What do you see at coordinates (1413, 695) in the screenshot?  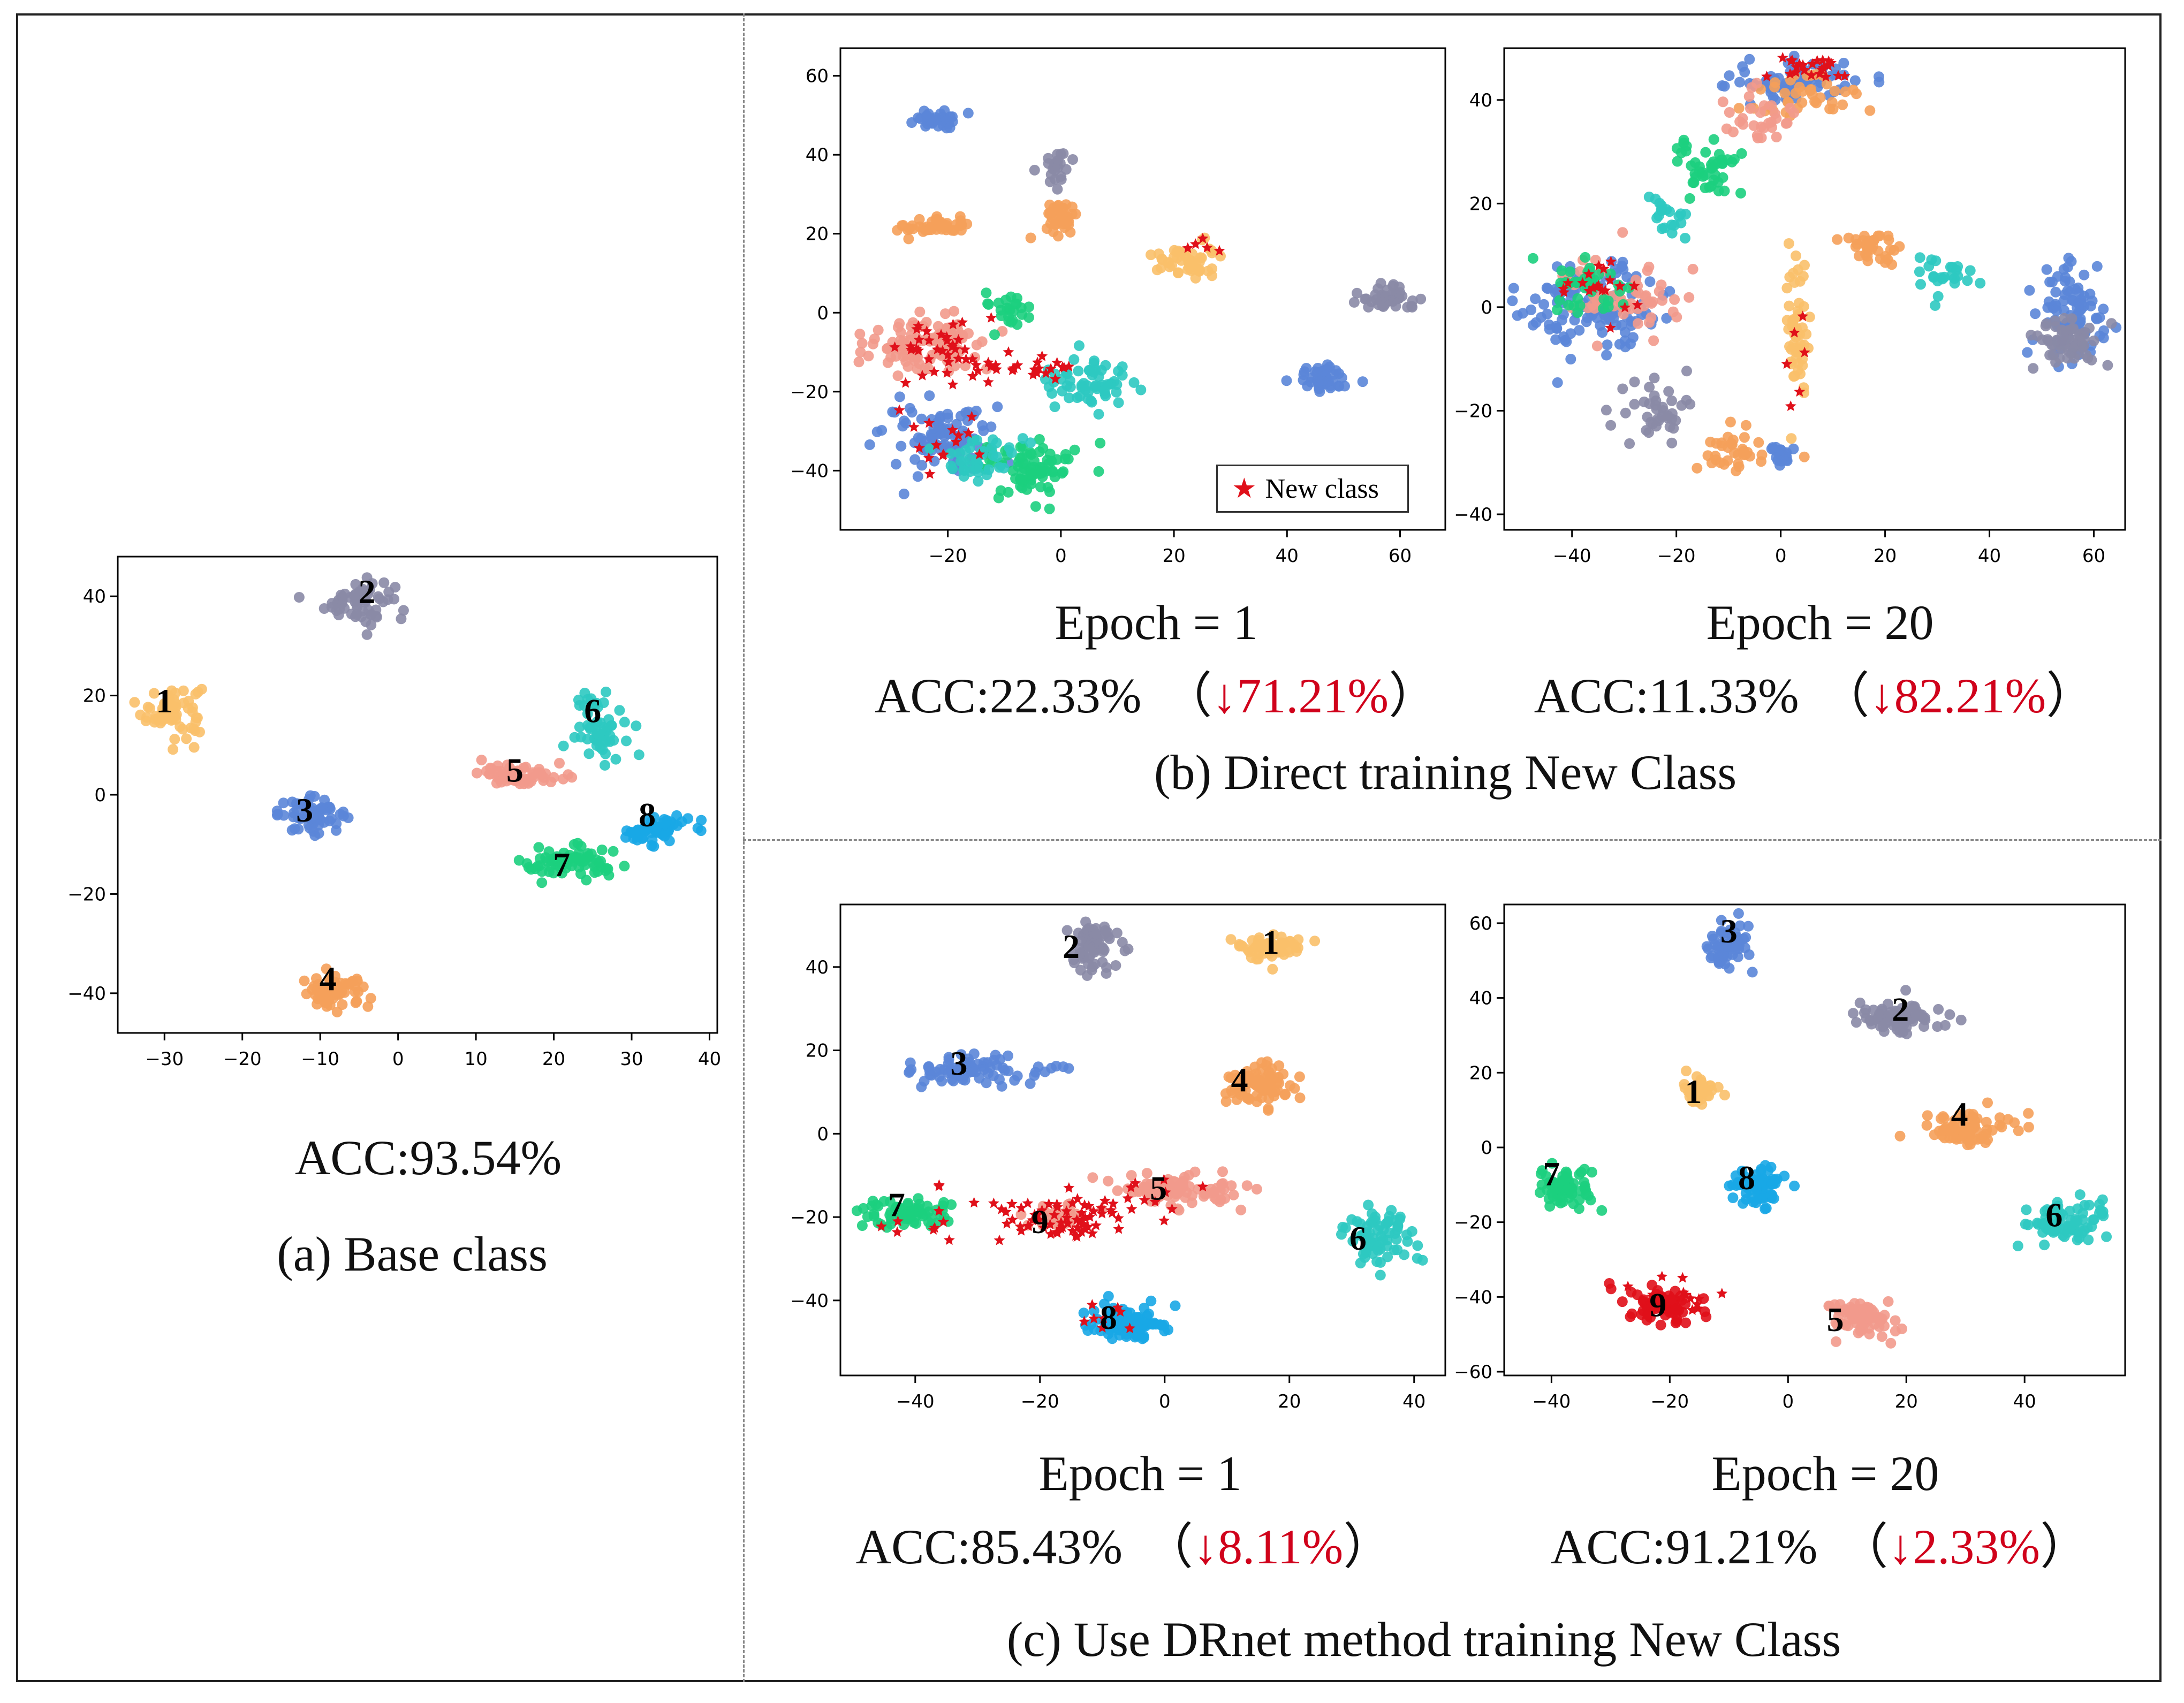 I see `paren-close-b1: ）` at bounding box center [1413, 695].